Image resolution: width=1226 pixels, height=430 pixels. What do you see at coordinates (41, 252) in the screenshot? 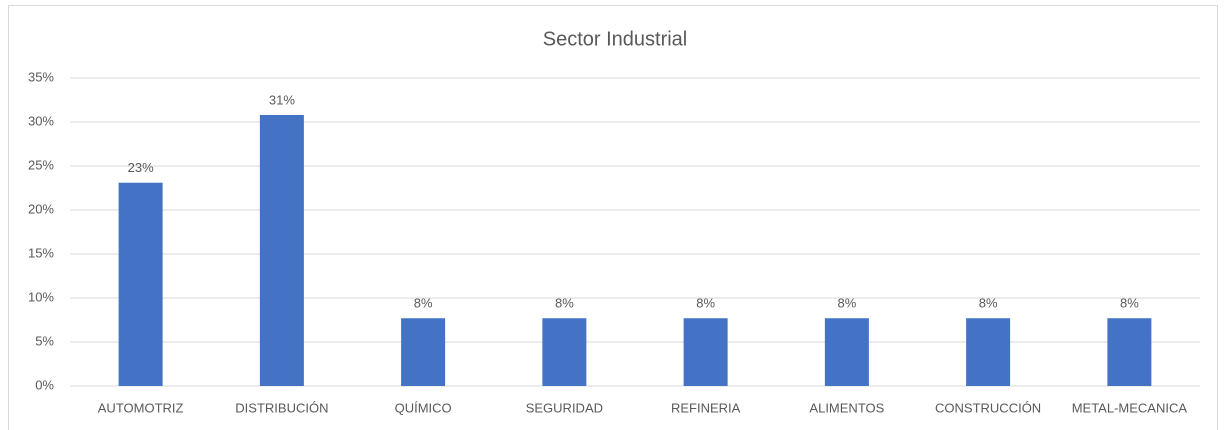
I see `y-tick-label: 15%` at bounding box center [41, 252].